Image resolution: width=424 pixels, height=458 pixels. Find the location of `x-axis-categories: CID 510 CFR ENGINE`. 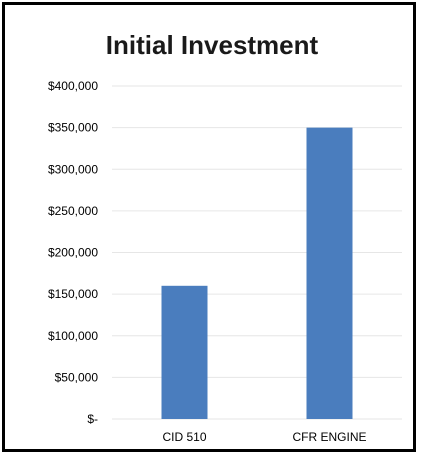

x-axis-categories: CID 510 CFR ENGINE is located at coordinates (264, 437).